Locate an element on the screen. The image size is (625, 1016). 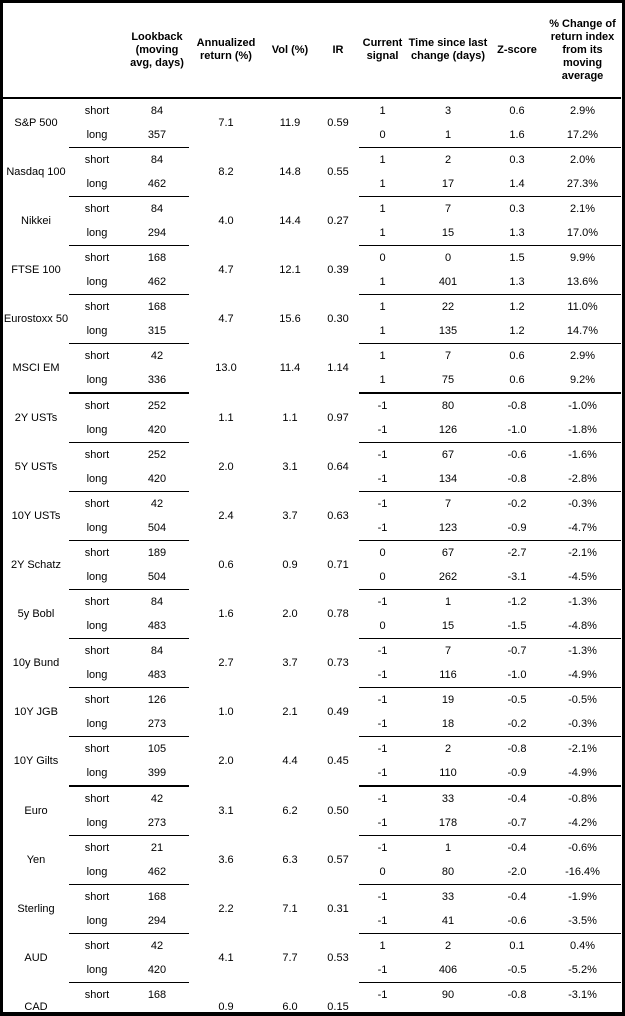
z-score-value: -2.7 is located at coordinates (517, 553).